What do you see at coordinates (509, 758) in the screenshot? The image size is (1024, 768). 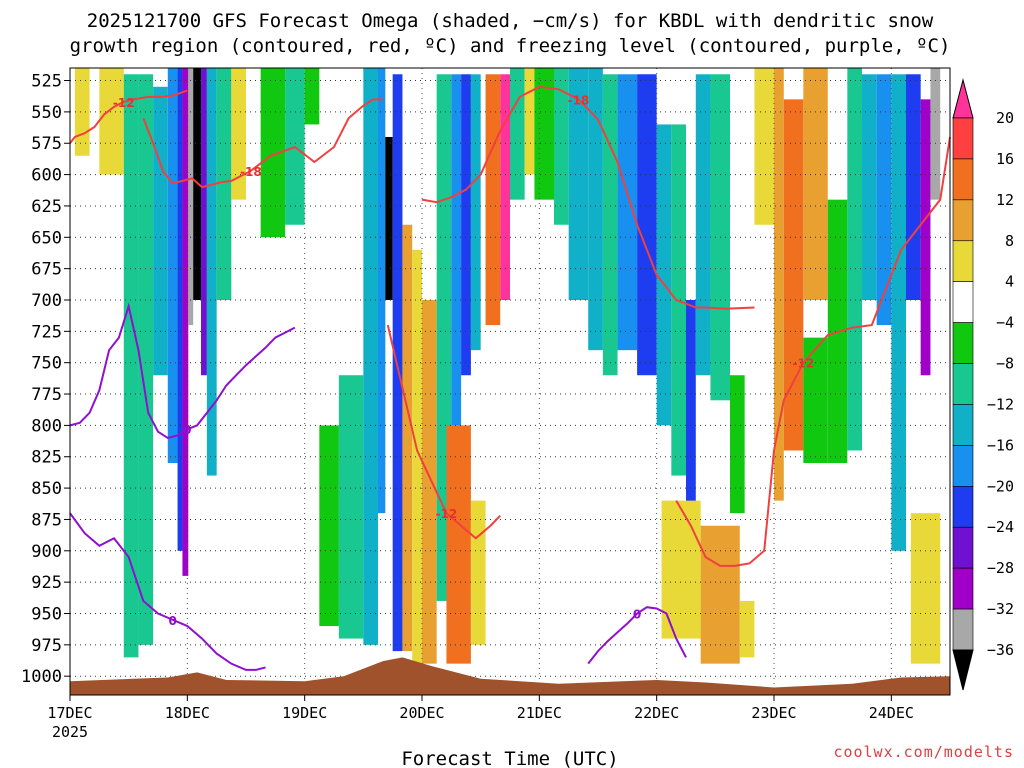 I see `x-axis-label: Forecast Time (UTC)` at bounding box center [509, 758].